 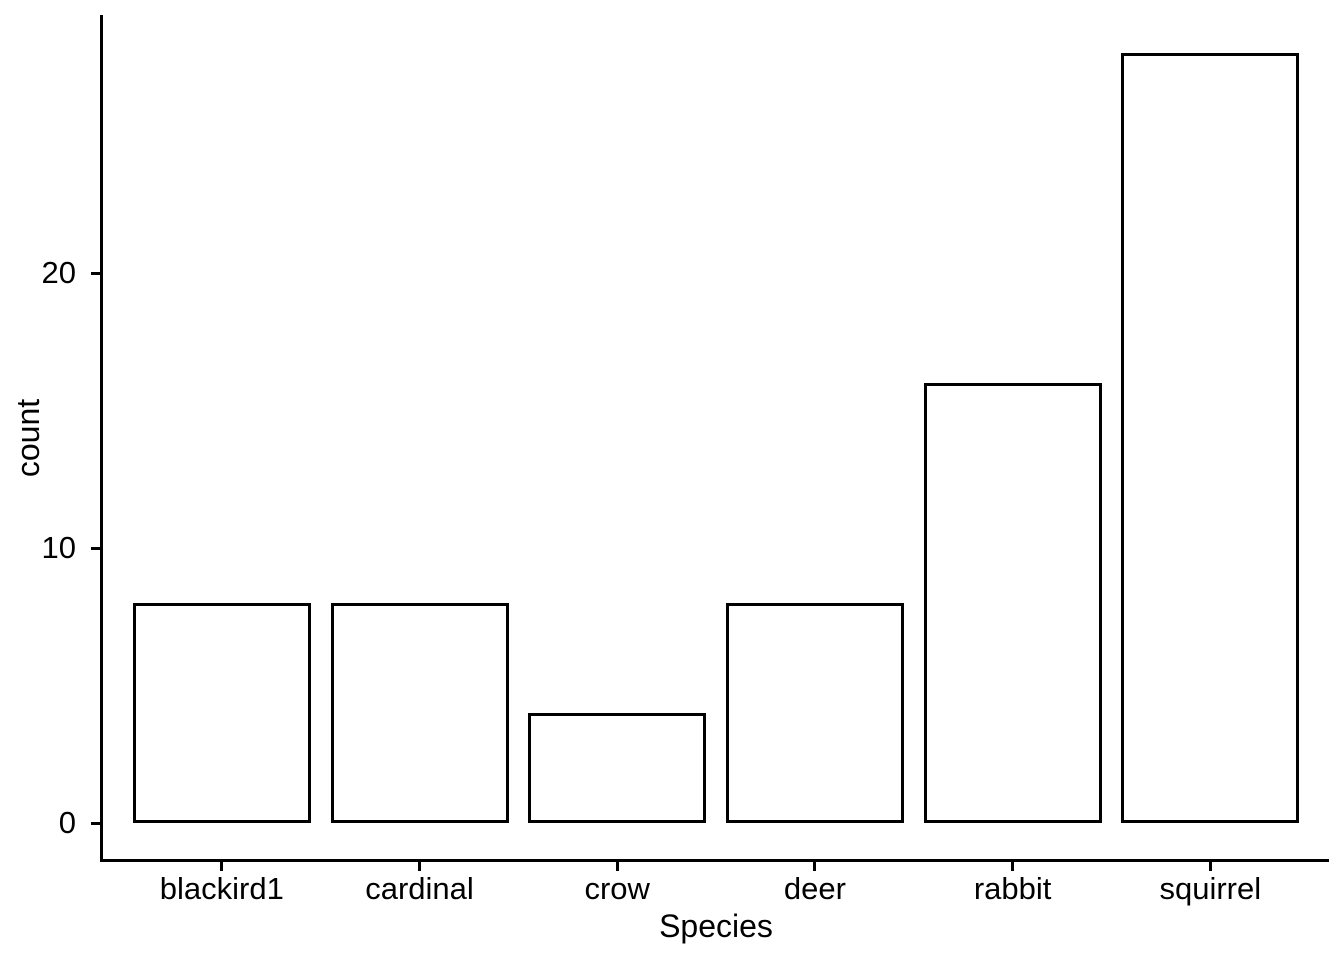 What do you see at coordinates (1210, 438) in the screenshot?
I see `bar-squirrel` at bounding box center [1210, 438].